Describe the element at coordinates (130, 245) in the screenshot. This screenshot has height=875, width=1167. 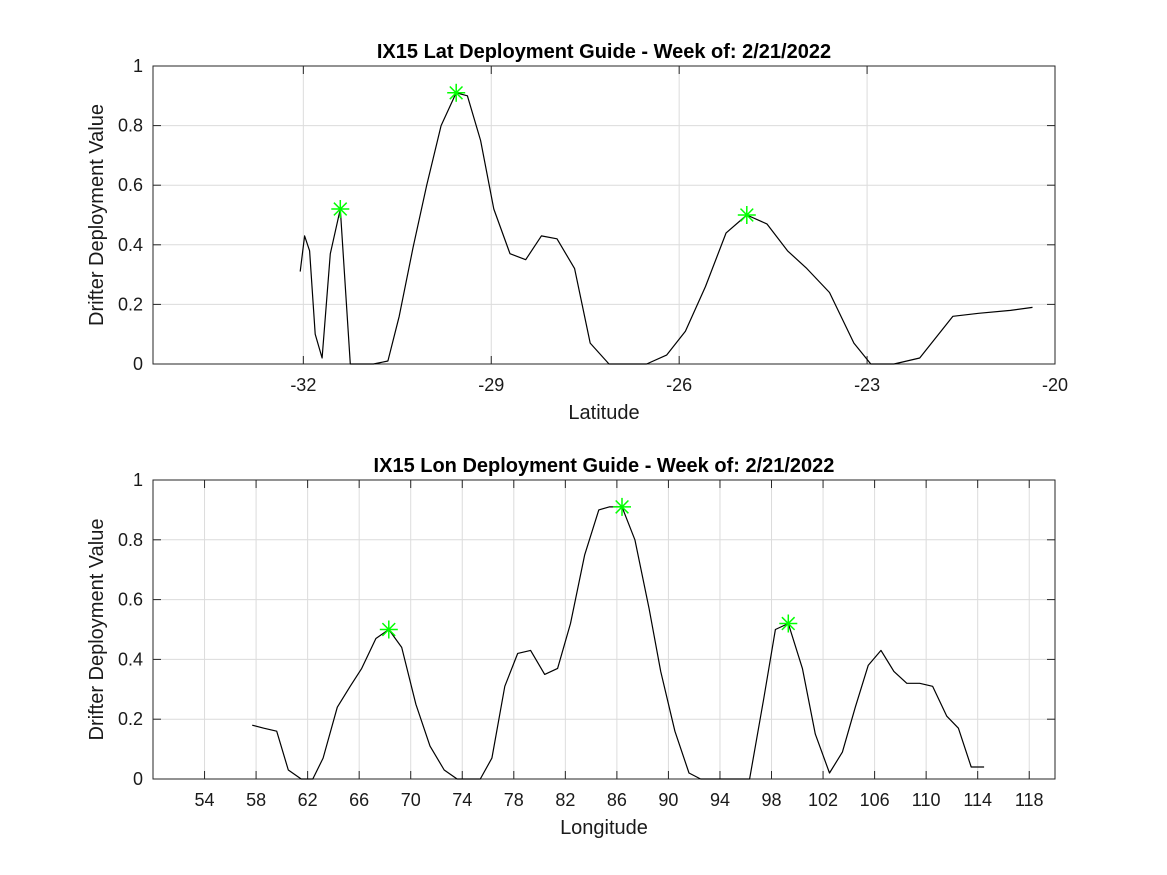
I see `lat-y-tick-label: 0.4` at that location.